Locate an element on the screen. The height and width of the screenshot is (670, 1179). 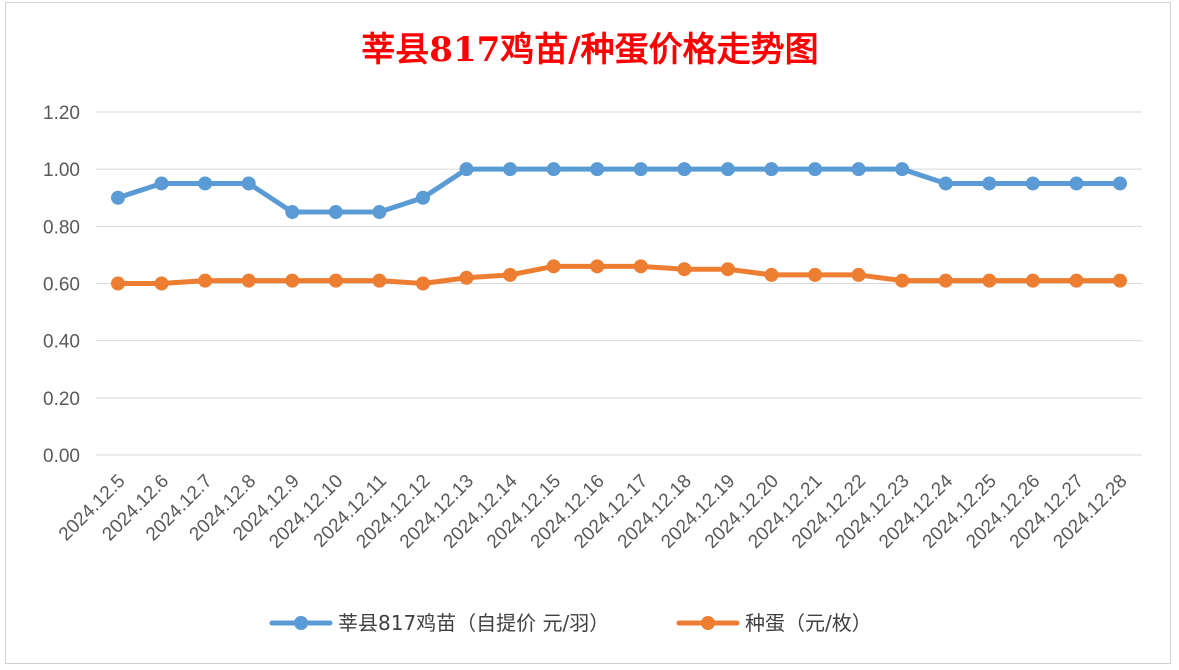
y-axis-ticks: 0.00 0.20 0.40 0.60 0.80 1.00 1.20 is located at coordinates (61, 285).